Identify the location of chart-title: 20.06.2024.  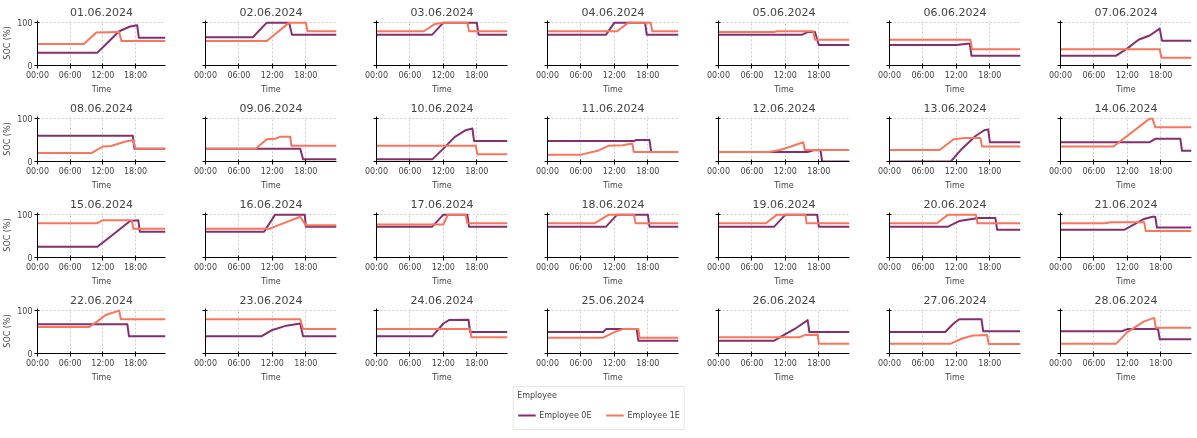
(955, 204).